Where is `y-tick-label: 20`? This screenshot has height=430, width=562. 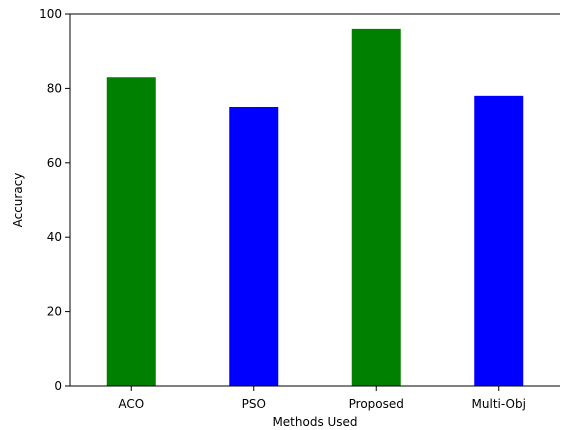 y-tick-label: 20 is located at coordinates (54, 312).